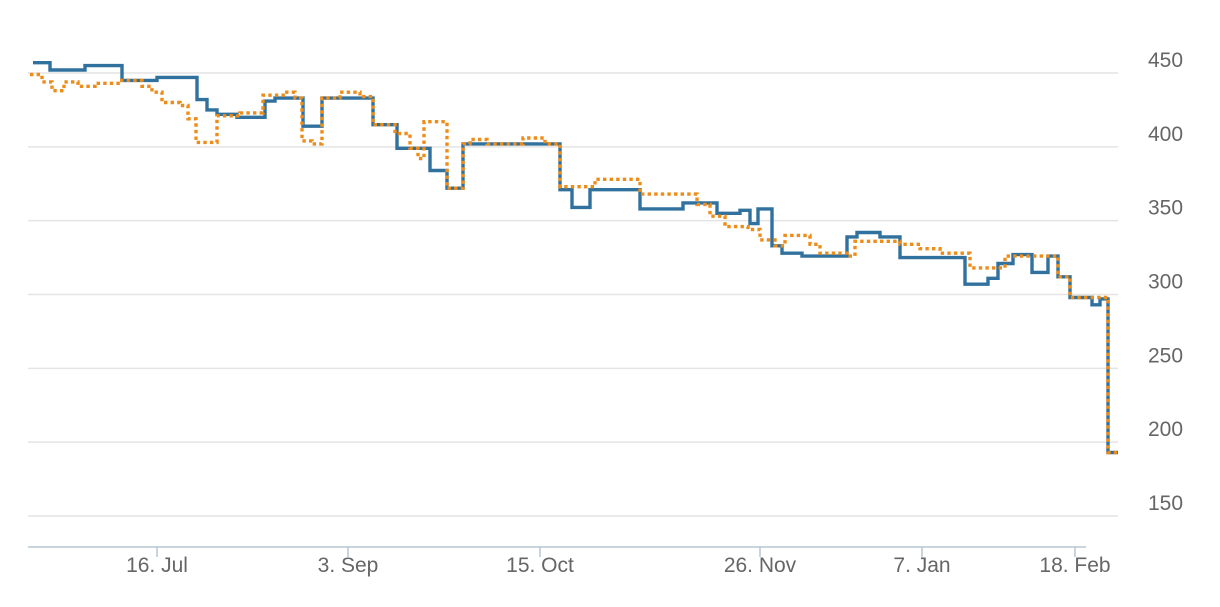  Describe the element at coordinates (760, 565) in the screenshot. I see `x-axis-label: 26. Nov` at that location.